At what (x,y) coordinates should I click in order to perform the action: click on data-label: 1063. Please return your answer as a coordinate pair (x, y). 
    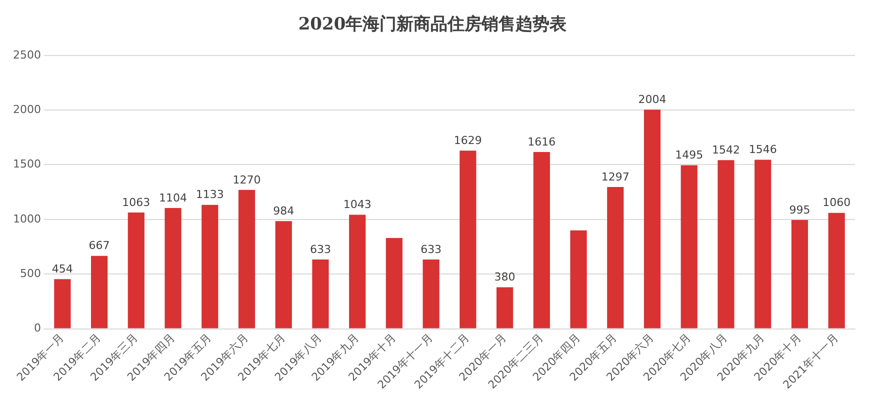
    Looking at the image, I should click on (136, 202).